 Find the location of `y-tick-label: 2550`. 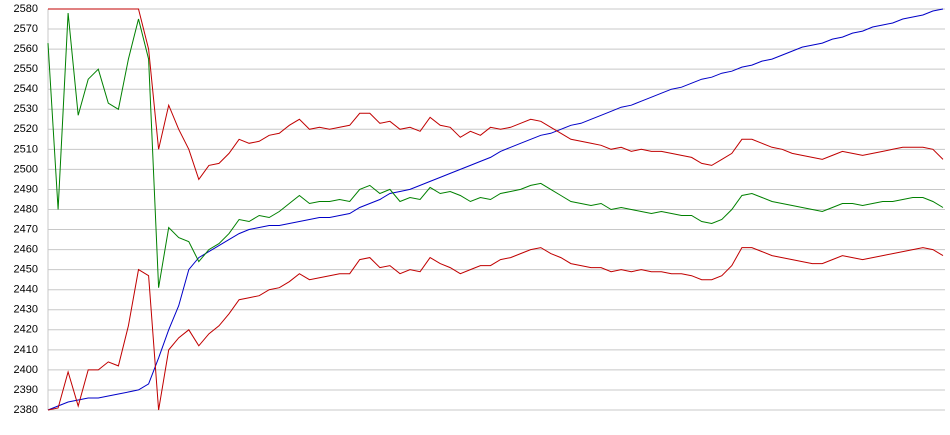

y-tick-label: 2550 is located at coordinates (26, 69).